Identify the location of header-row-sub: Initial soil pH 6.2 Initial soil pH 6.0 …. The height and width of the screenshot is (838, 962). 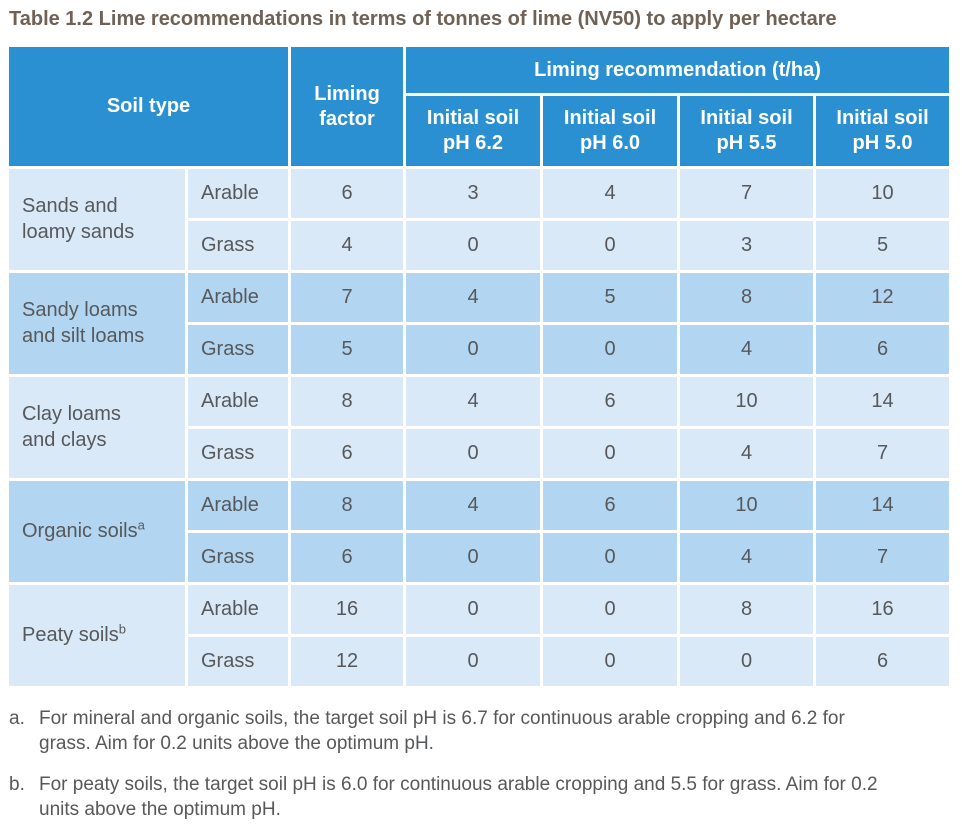
(479, 131).